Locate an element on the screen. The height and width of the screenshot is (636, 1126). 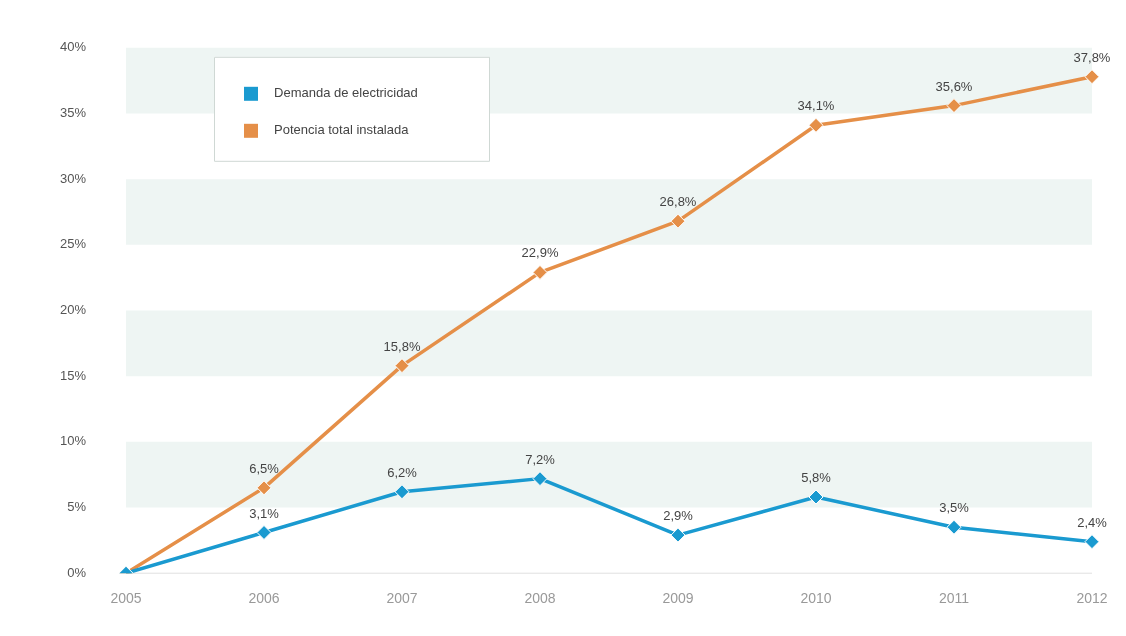
legend-label: Demanda de electricidad is located at coordinates (346, 93).